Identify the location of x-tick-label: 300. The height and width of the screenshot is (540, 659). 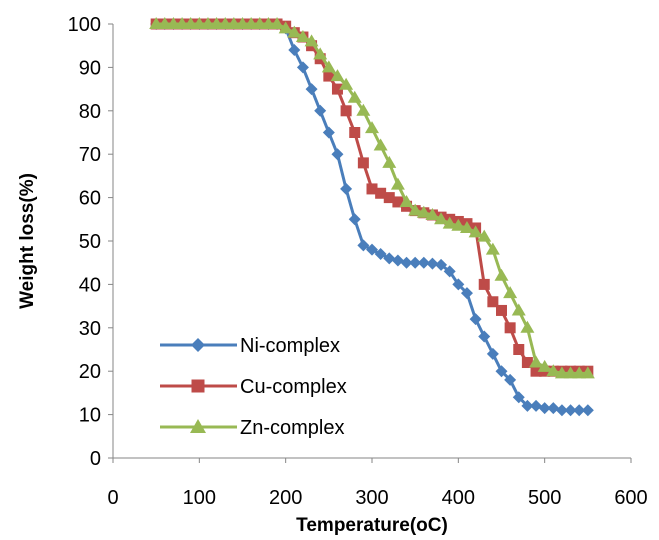
(371, 498).